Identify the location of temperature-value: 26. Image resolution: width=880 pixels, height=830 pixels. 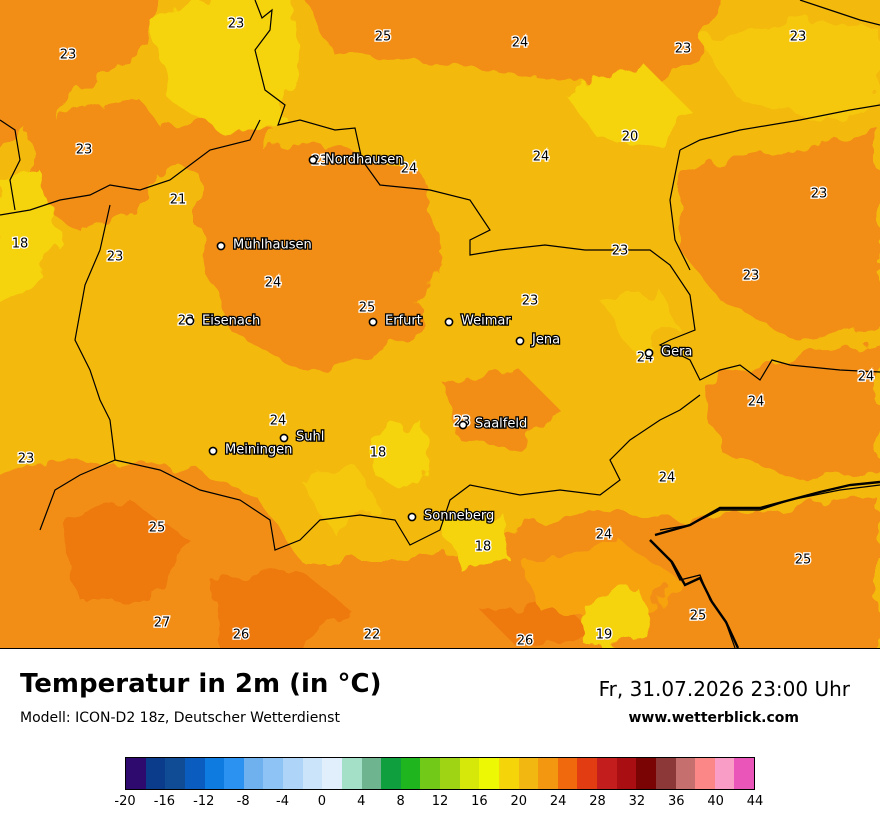
(525, 641).